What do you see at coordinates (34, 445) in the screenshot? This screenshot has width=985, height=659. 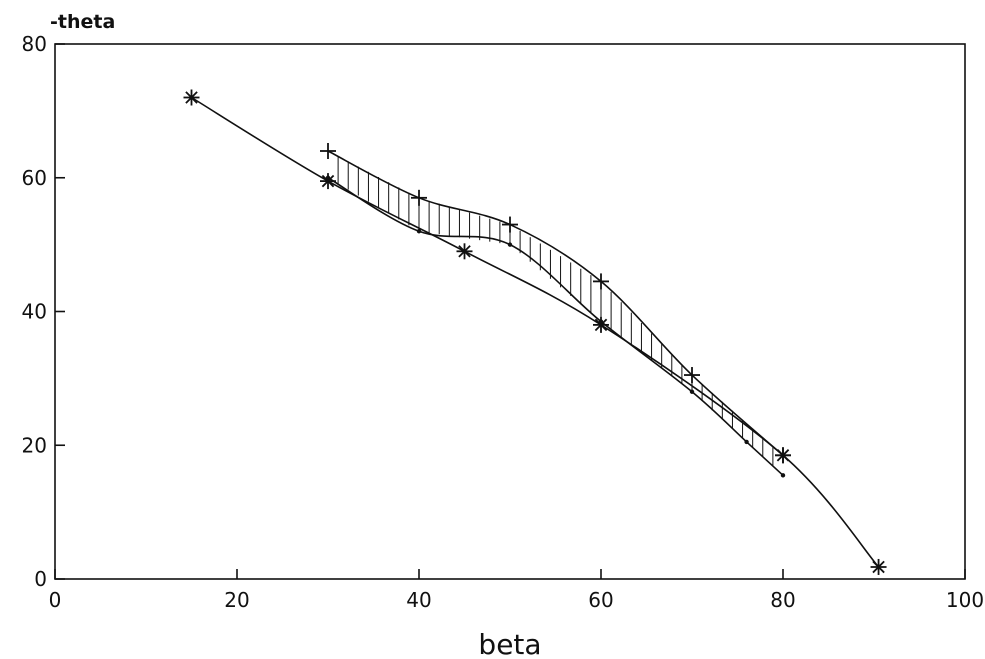 I see `y-tick-label: 20` at bounding box center [34, 445].